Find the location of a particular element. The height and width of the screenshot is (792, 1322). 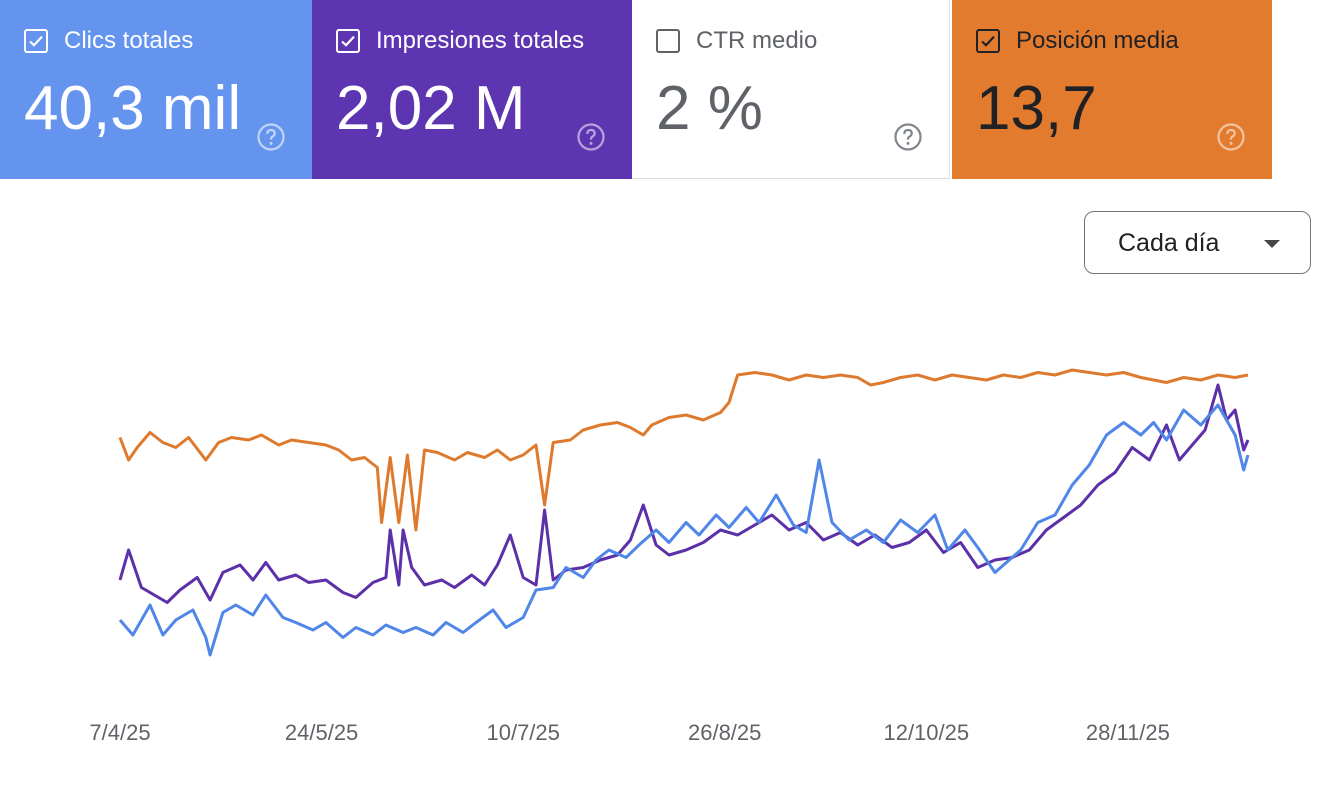

x-tick-label: 10/7/25 is located at coordinates (522, 732).